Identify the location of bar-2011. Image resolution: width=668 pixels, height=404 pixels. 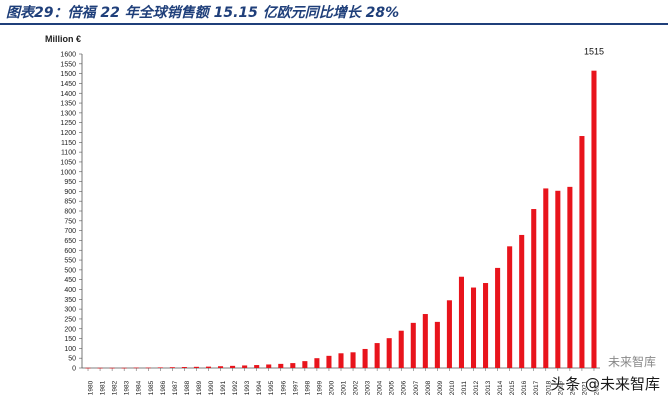
(461, 322).